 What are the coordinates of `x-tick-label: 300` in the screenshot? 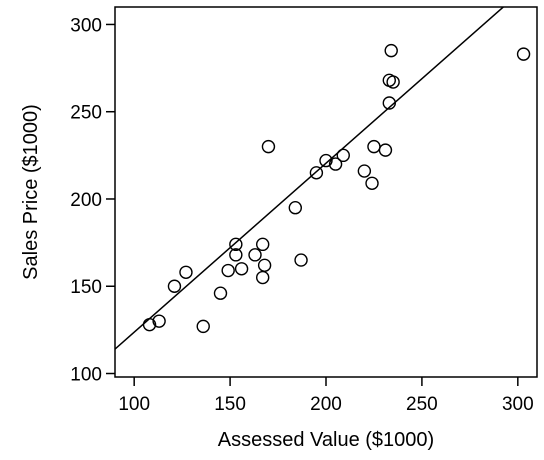 It's located at (518, 404).